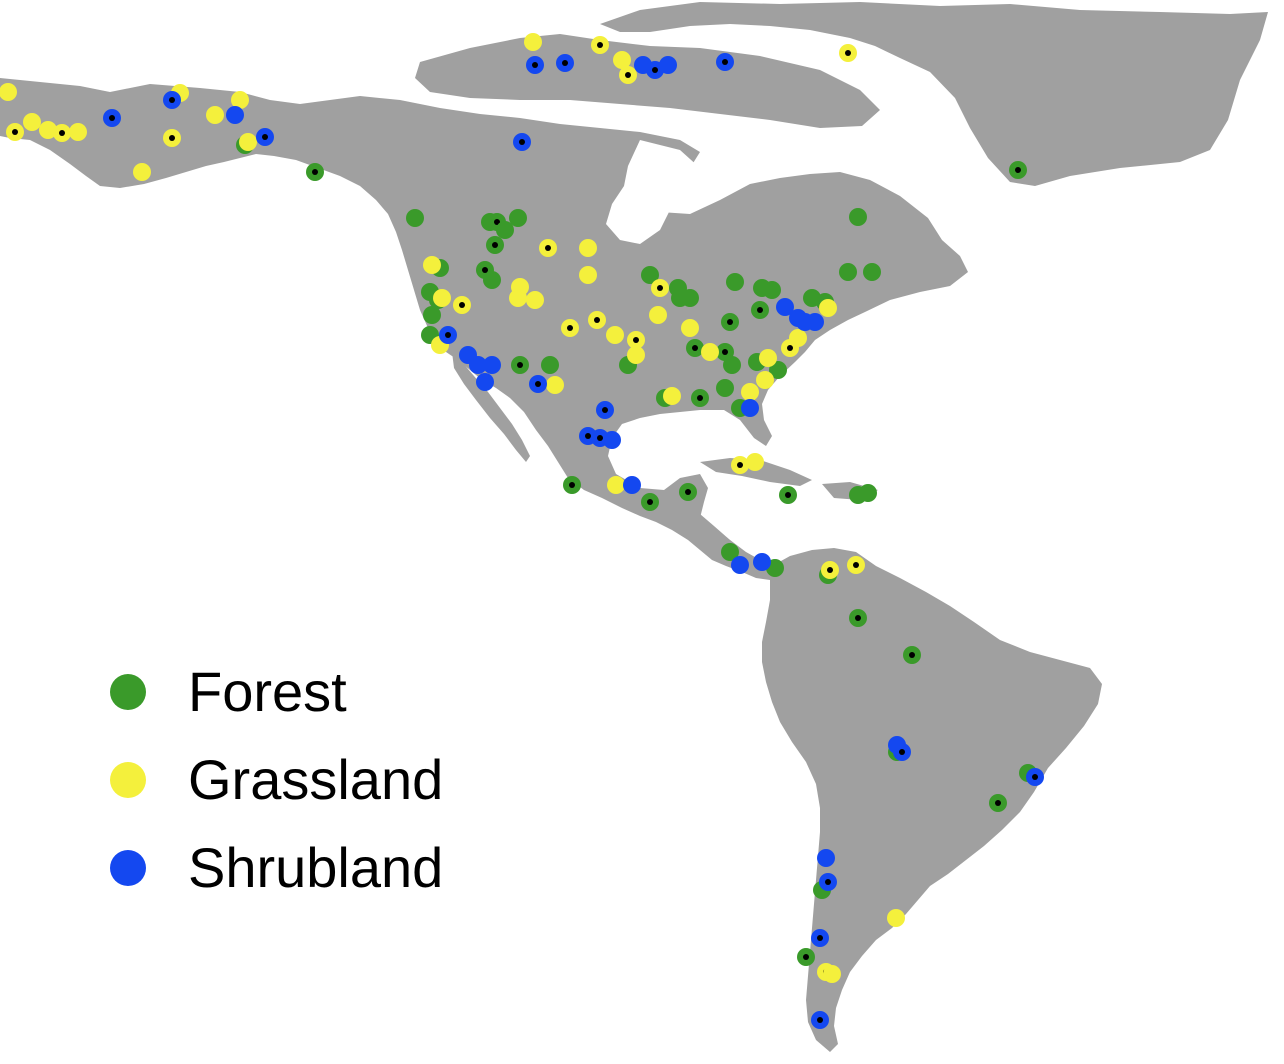  I want to click on legend-label-shrubland: Shrubland, so click(316, 867).